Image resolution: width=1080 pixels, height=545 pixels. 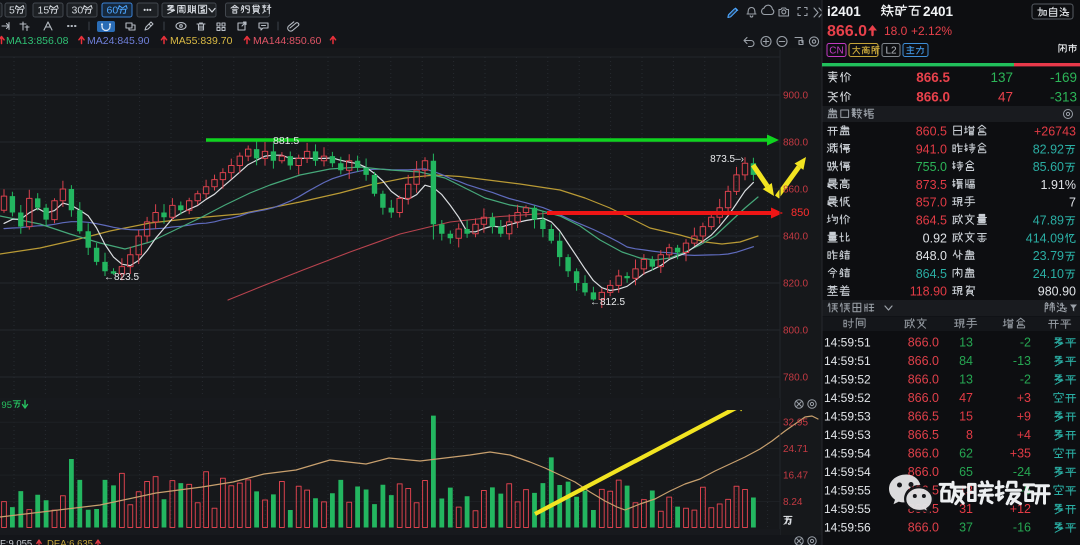 What do you see at coordinates (1022, 361) in the screenshot?
I see `svg-text: -13` at bounding box center [1022, 361].